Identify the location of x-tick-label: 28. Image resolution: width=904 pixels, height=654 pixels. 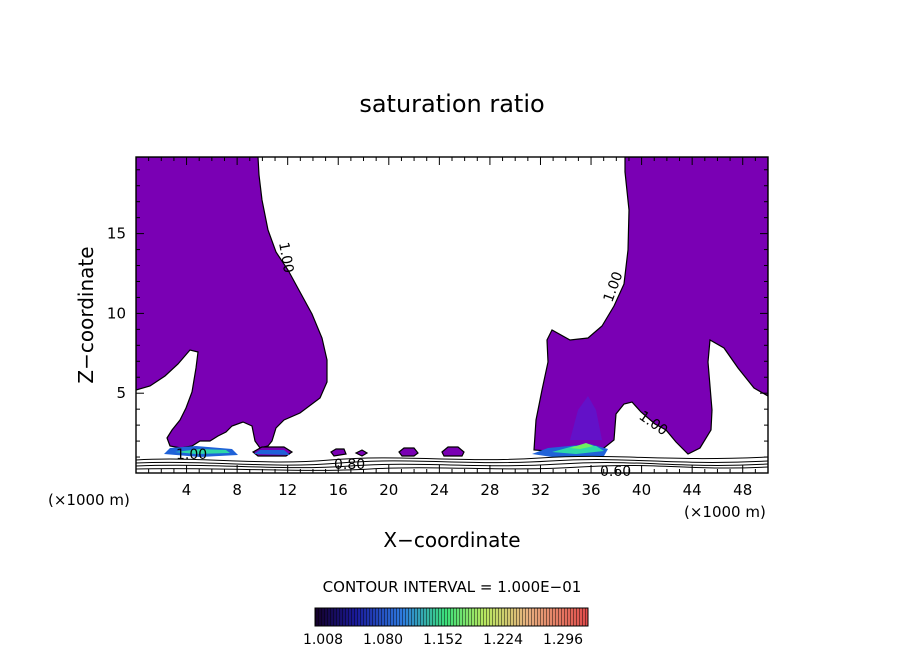
(489, 490).